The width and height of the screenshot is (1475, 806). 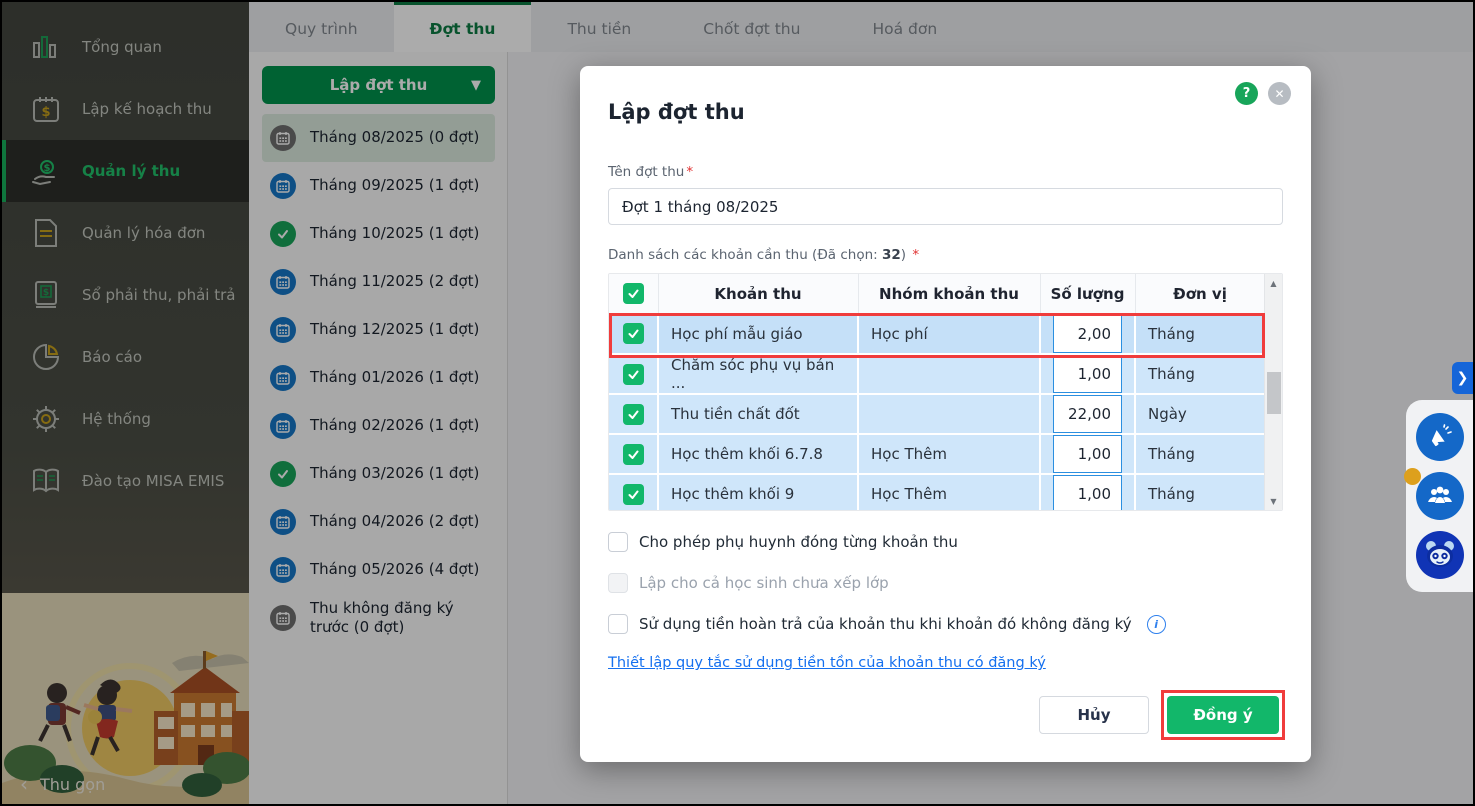 I want to click on pie-chart-icon, so click(x=46, y=357).